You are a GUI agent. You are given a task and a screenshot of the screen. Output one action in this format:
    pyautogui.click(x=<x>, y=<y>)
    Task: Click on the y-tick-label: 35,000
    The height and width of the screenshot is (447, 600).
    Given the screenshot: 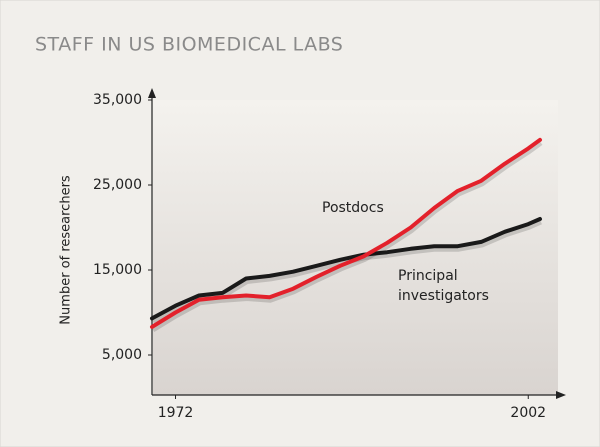 What is the action you would take?
    pyautogui.click(x=117, y=100)
    